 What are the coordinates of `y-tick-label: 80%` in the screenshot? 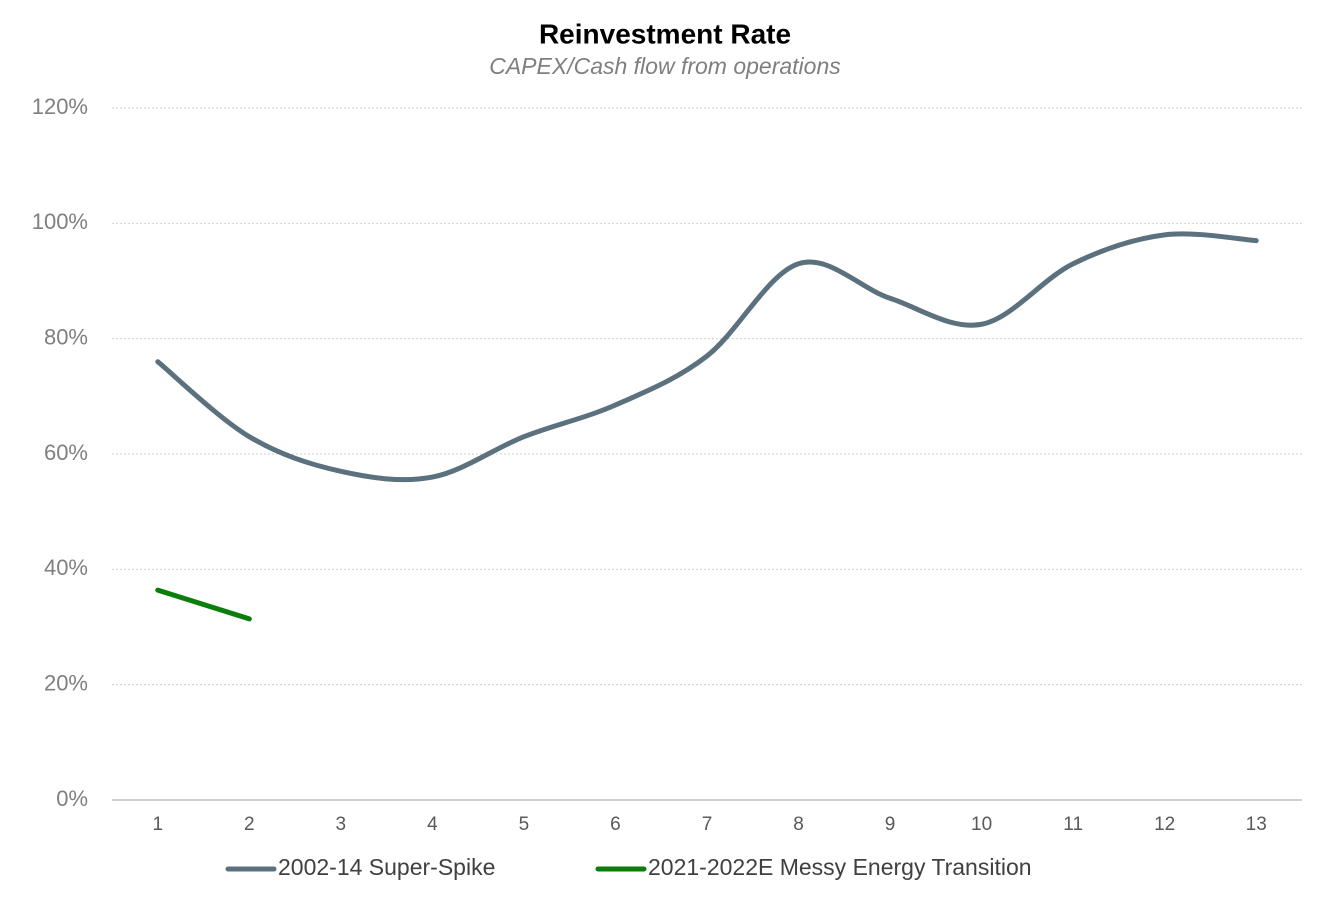 It's located at (66, 336).